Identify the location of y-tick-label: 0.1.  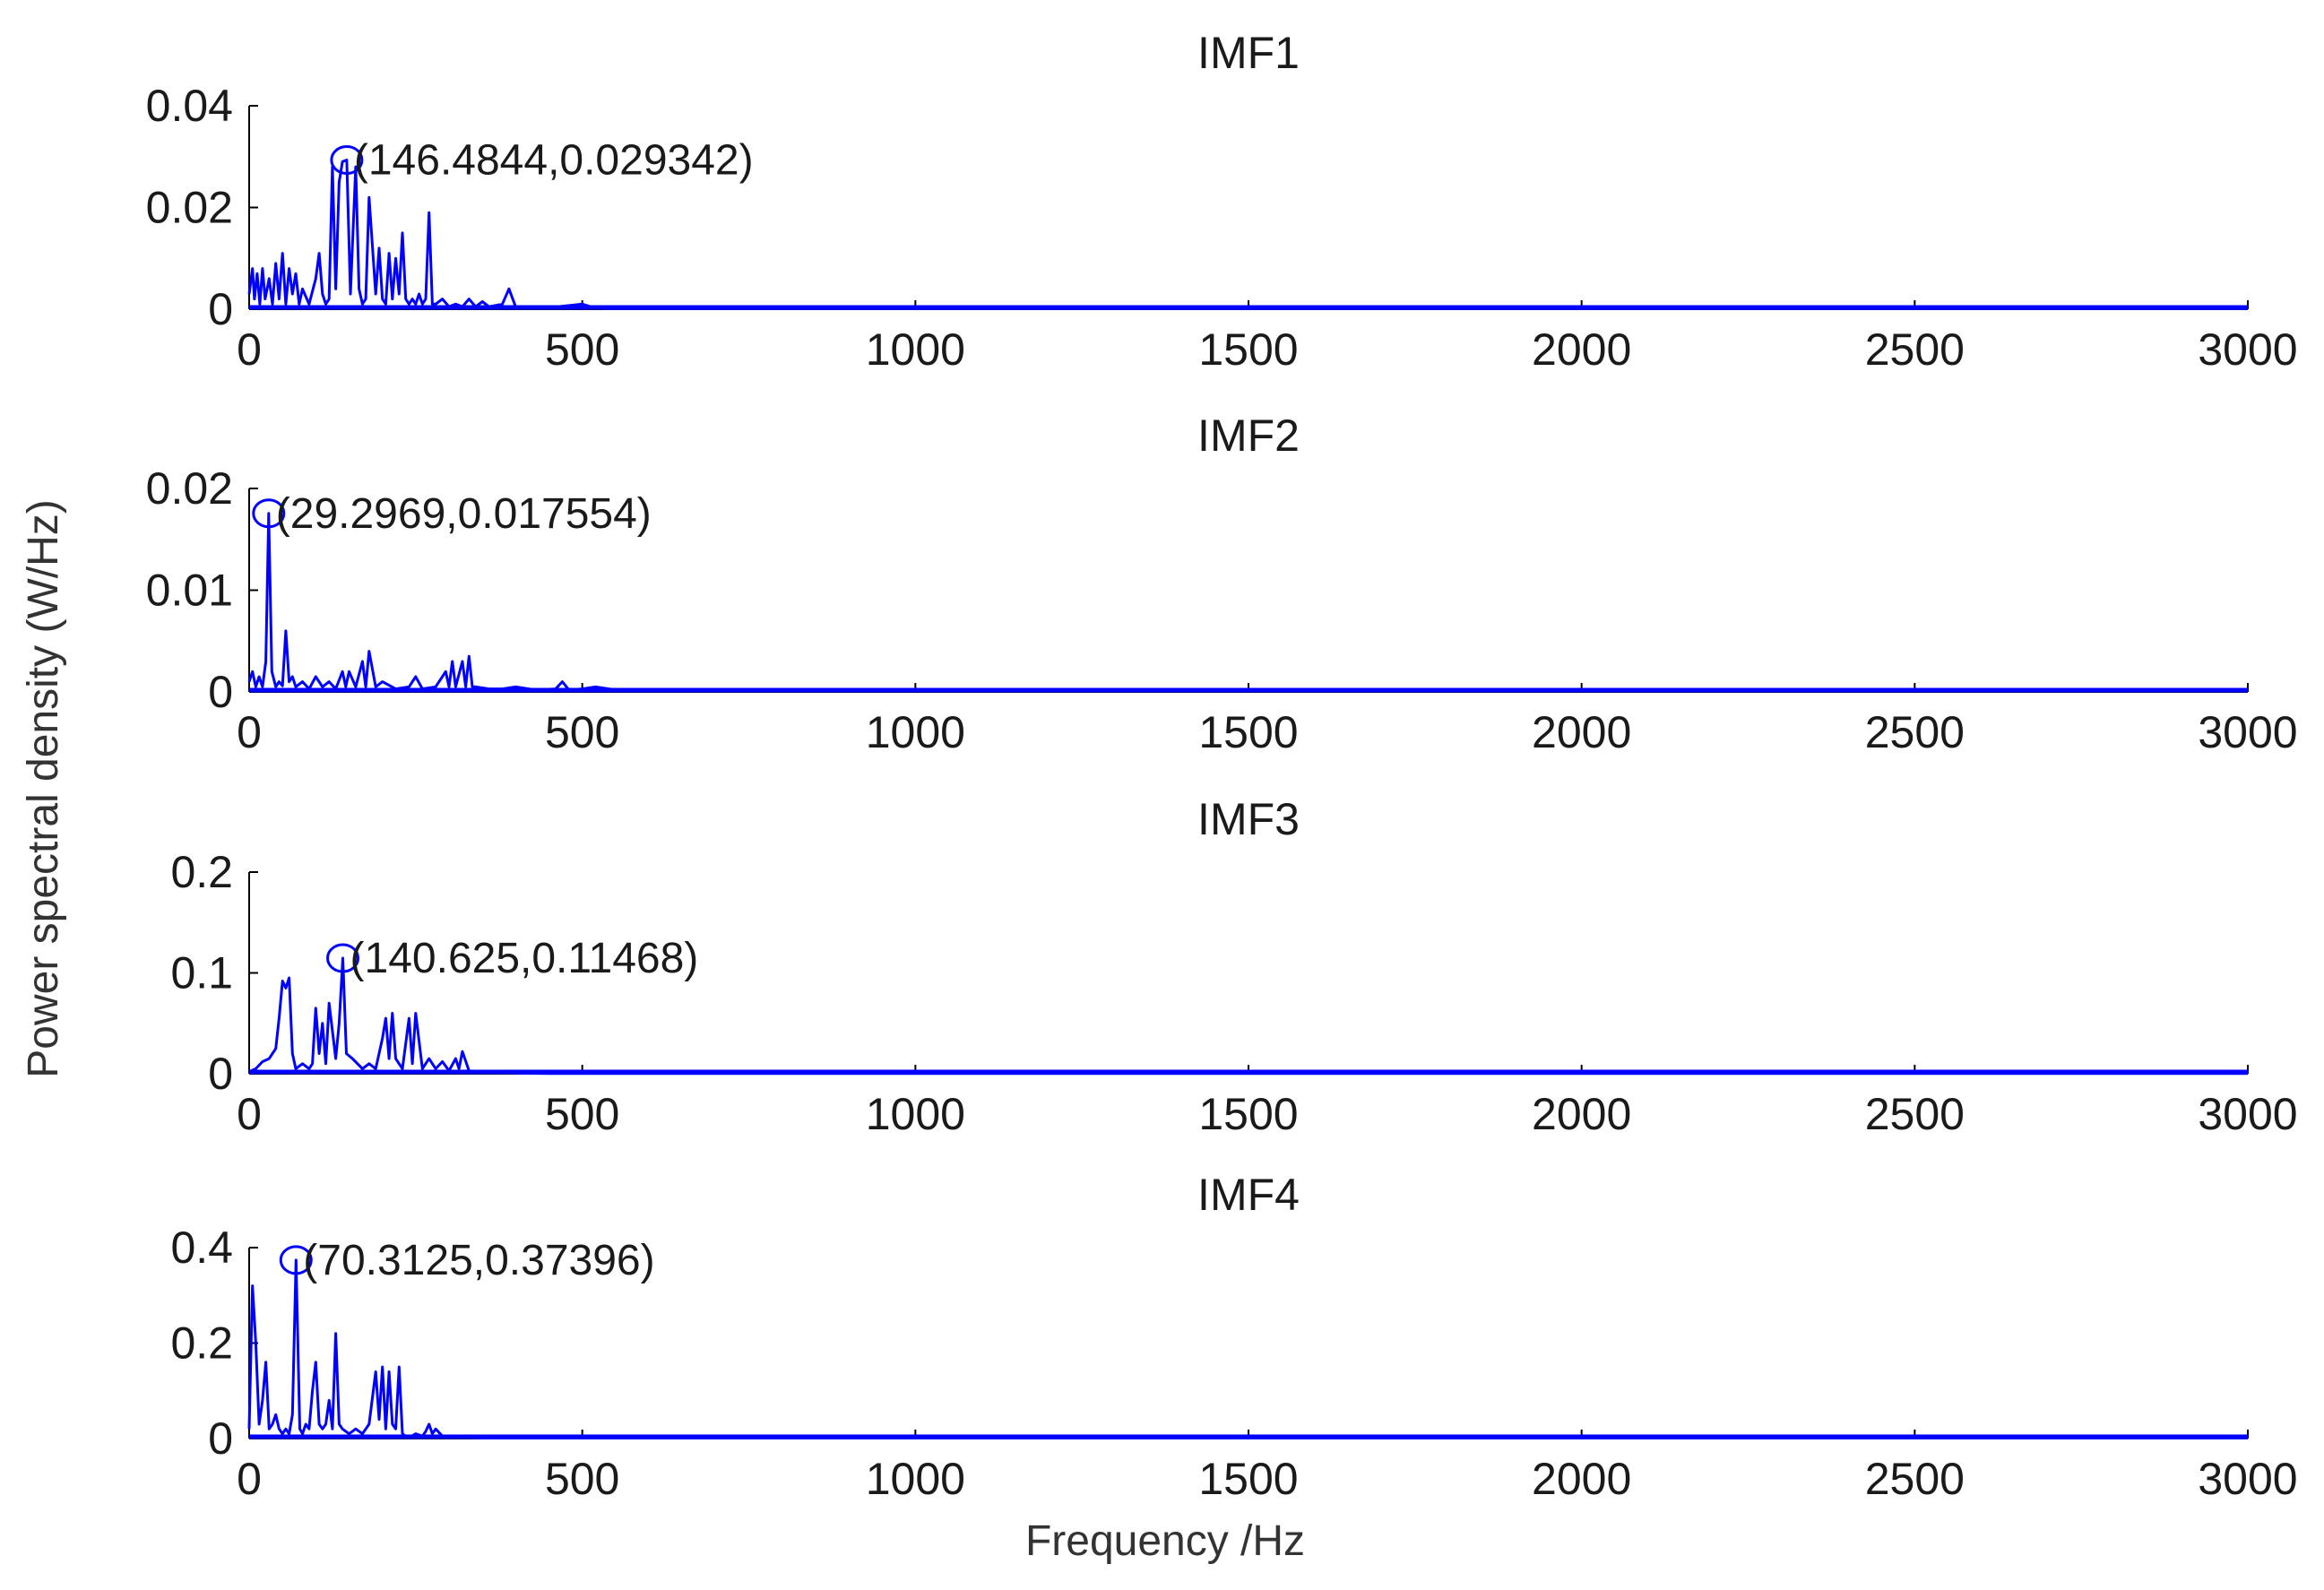
(202, 973).